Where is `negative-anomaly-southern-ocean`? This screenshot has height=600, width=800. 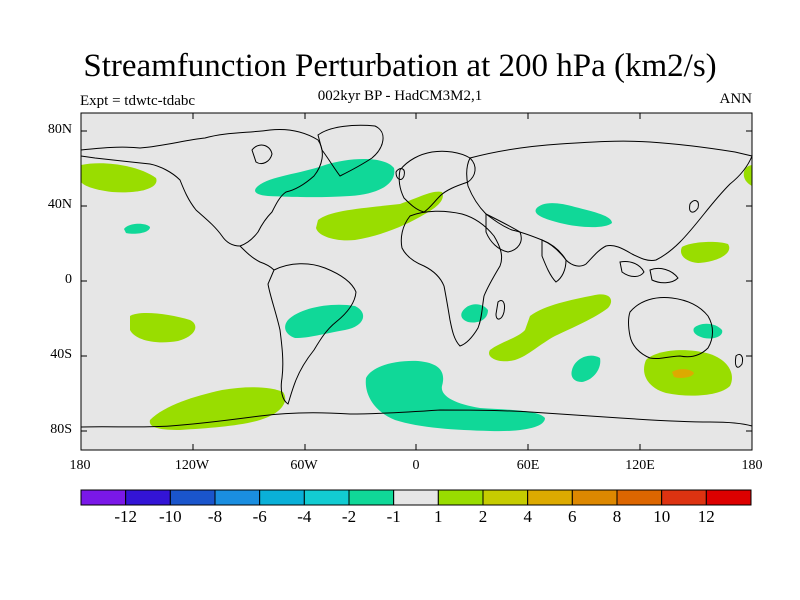
negative-anomaly-southern-ocean is located at coordinates (455, 396).